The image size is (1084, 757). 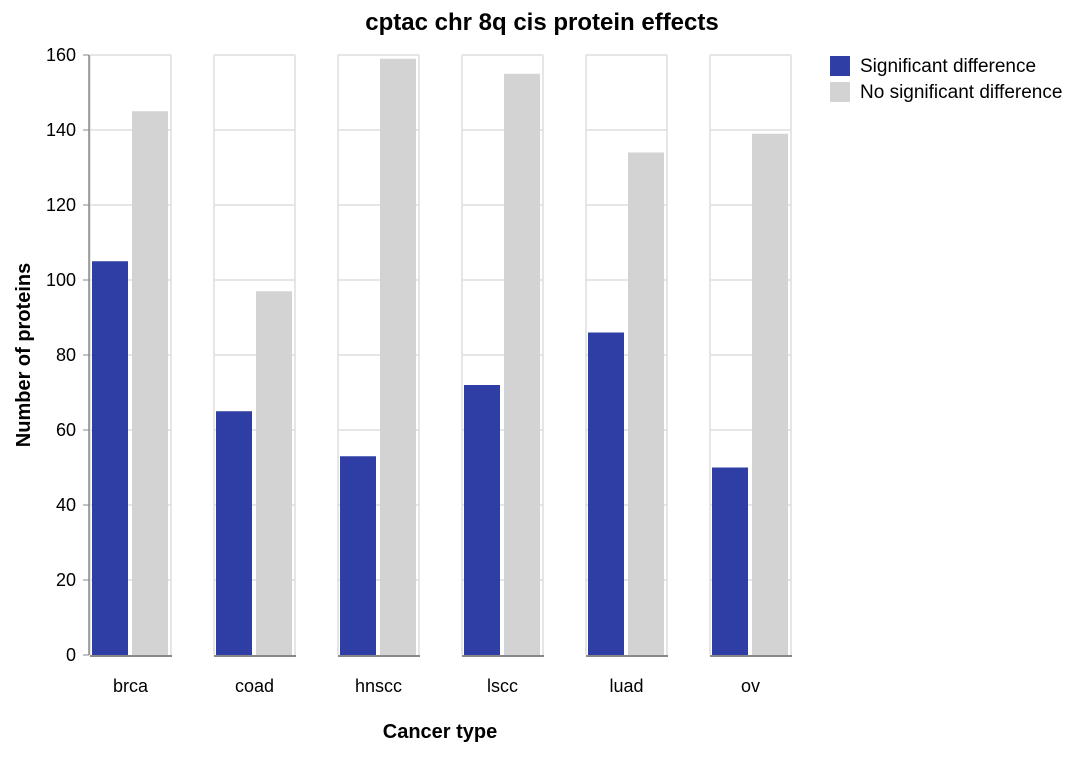 What do you see at coordinates (626, 686) in the screenshot?
I see `x-tick-label-luad: luad` at bounding box center [626, 686].